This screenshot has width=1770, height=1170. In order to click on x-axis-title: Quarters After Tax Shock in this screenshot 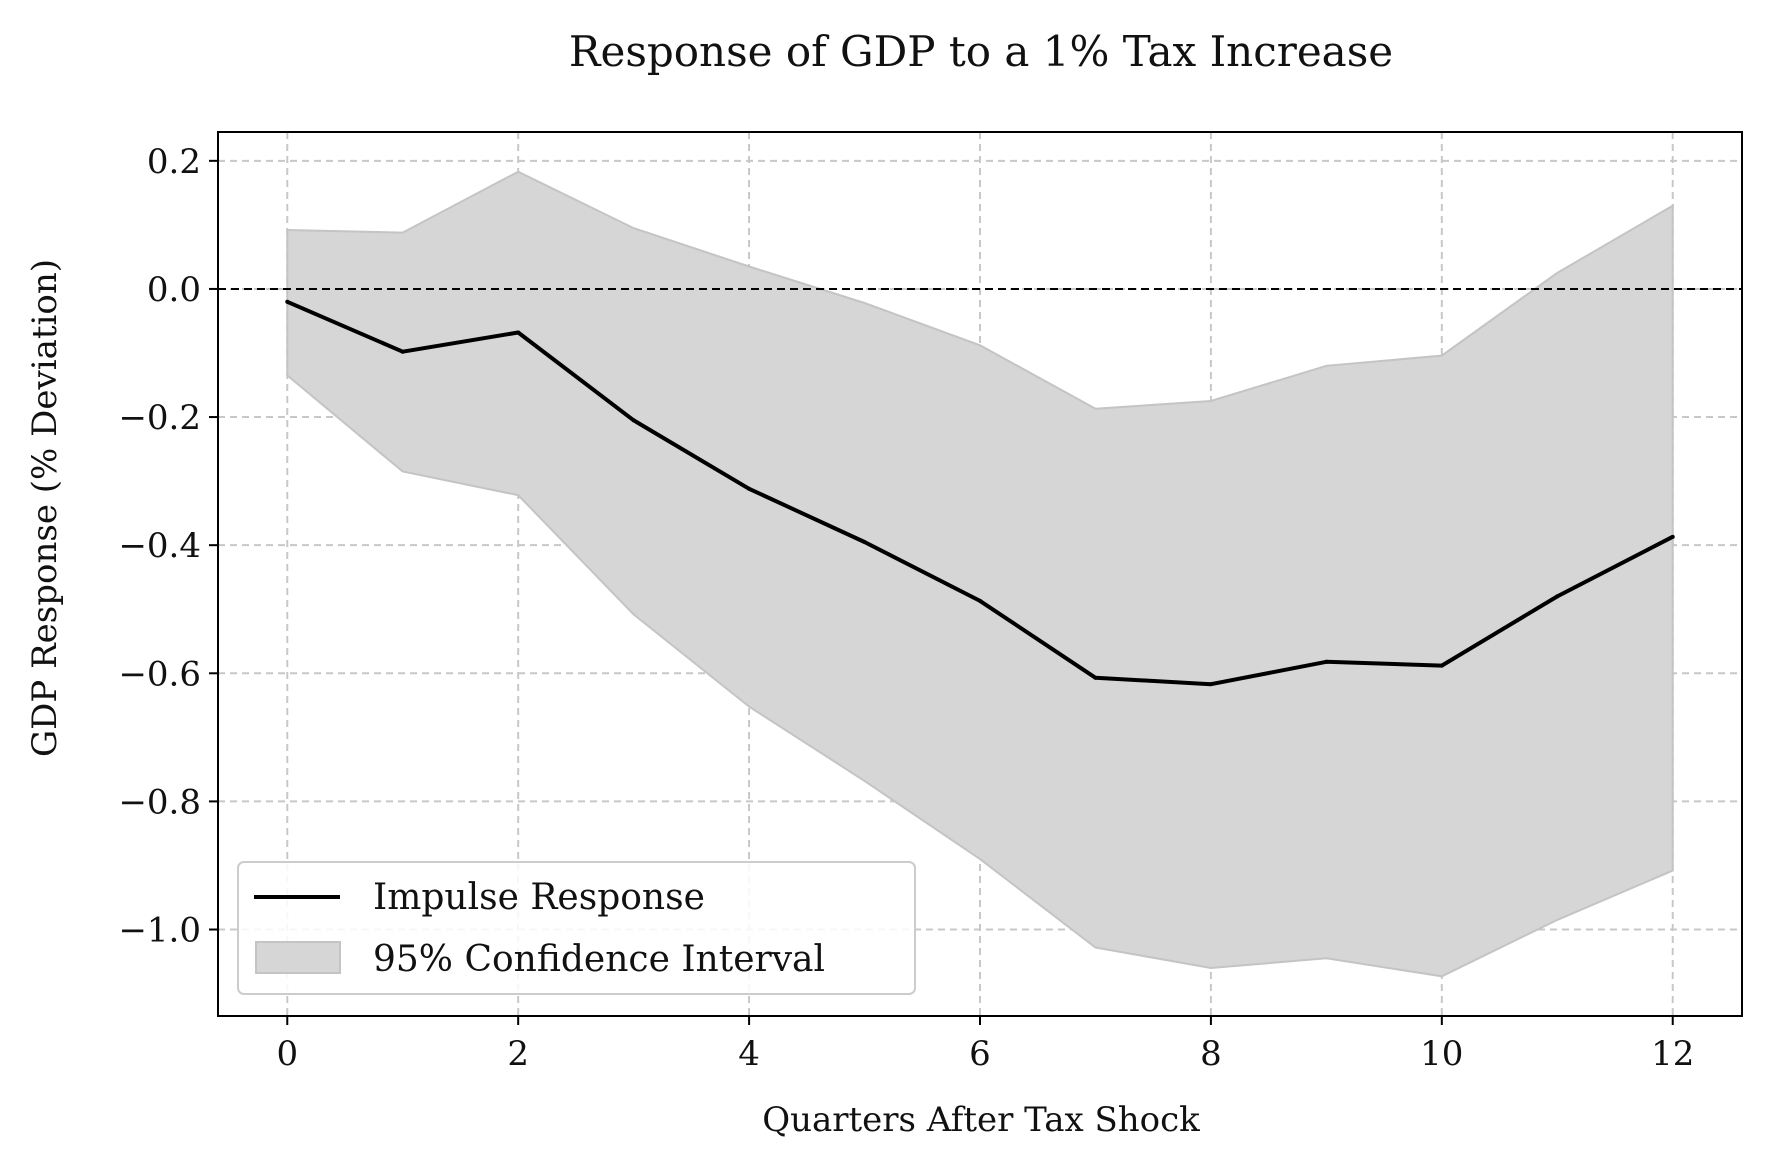, I will do `click(981, 1120)`.